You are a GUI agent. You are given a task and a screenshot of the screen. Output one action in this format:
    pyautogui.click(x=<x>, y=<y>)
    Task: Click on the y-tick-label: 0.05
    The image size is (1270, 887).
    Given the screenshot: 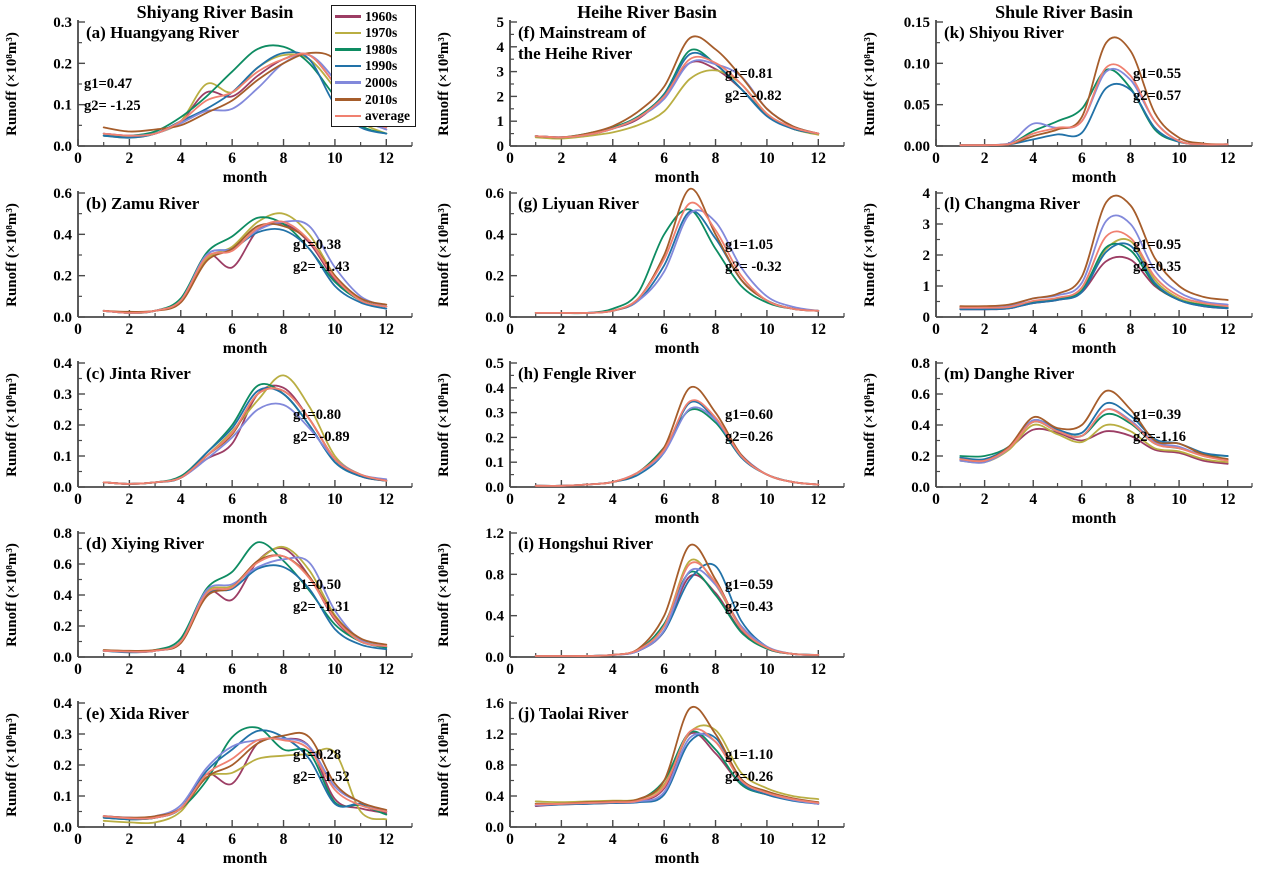 What is the action you would take?
    pyautogui.click(x=917, y=106)
    